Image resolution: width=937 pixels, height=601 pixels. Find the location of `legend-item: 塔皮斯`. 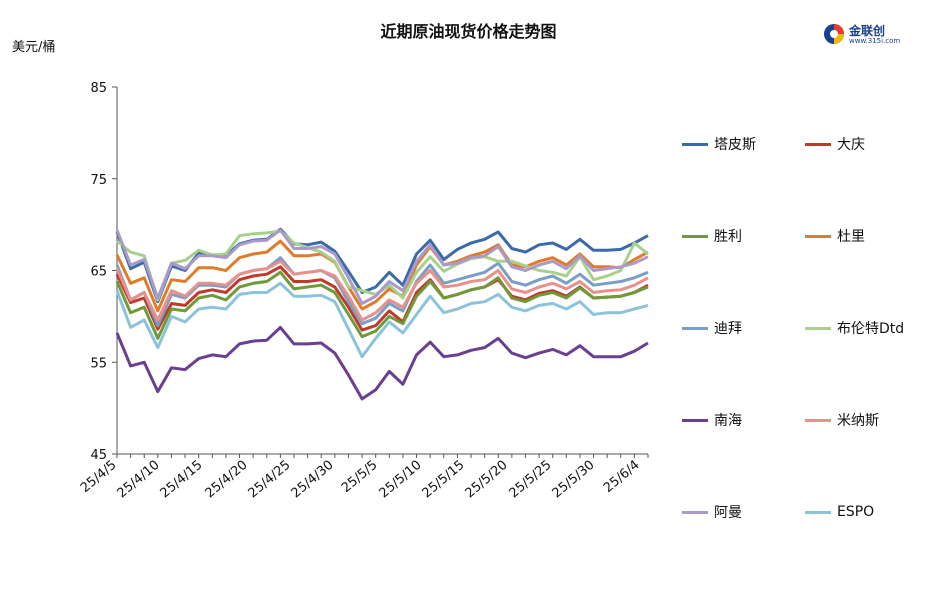

legend-item: 塔皮斯 is located at coordinates (719, 144).